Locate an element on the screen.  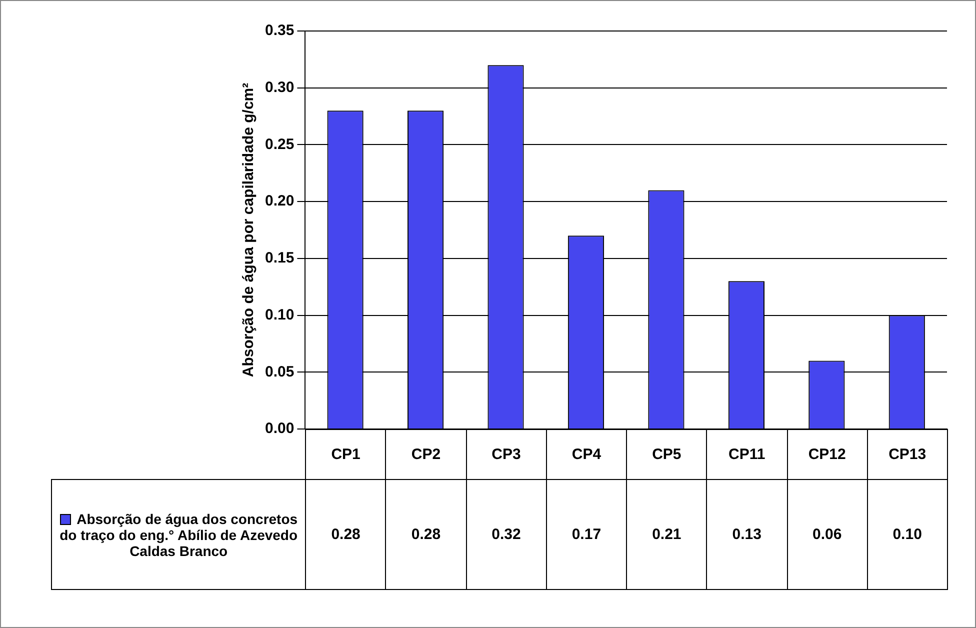
y-tick-label: 0.05 is located at coordinates (279, 371).